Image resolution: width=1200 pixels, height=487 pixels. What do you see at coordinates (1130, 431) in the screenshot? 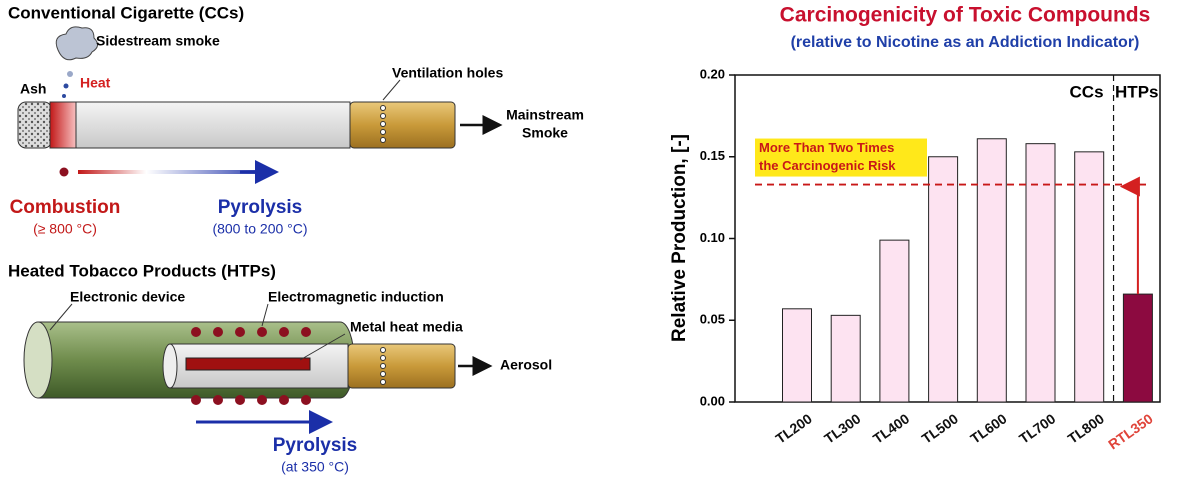
I see `x-tick-label: RTL350` at bounding box center [1130, 431].